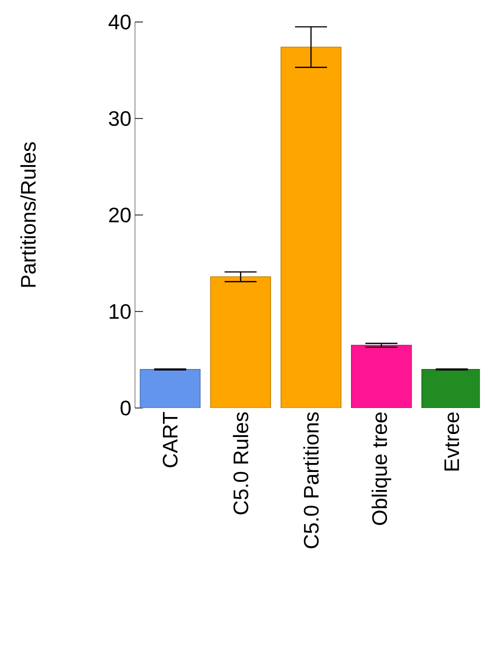 The height and width of the screenshot is (656, 481). I want to click on x-tick-label: C5.0 Rules, so click(240, 463).